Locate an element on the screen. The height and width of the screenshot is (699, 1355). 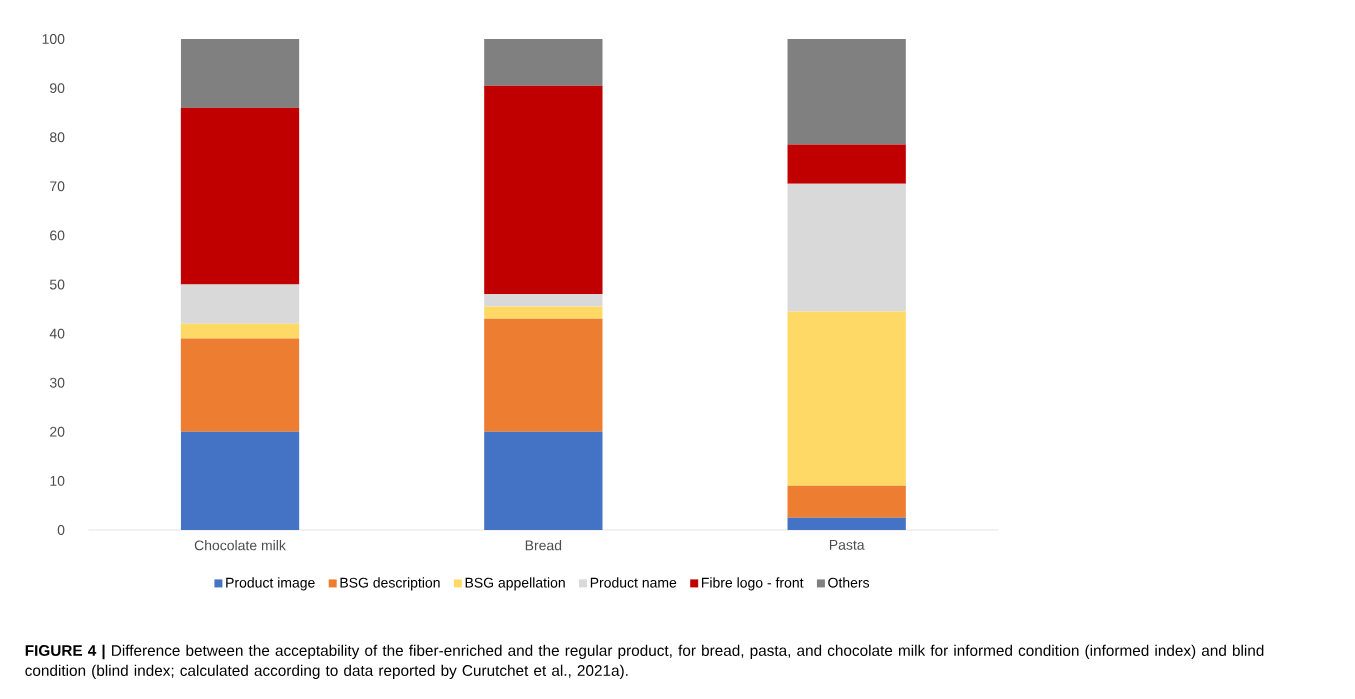
y-tick-label: 50 is located at coordinates (57, 284).